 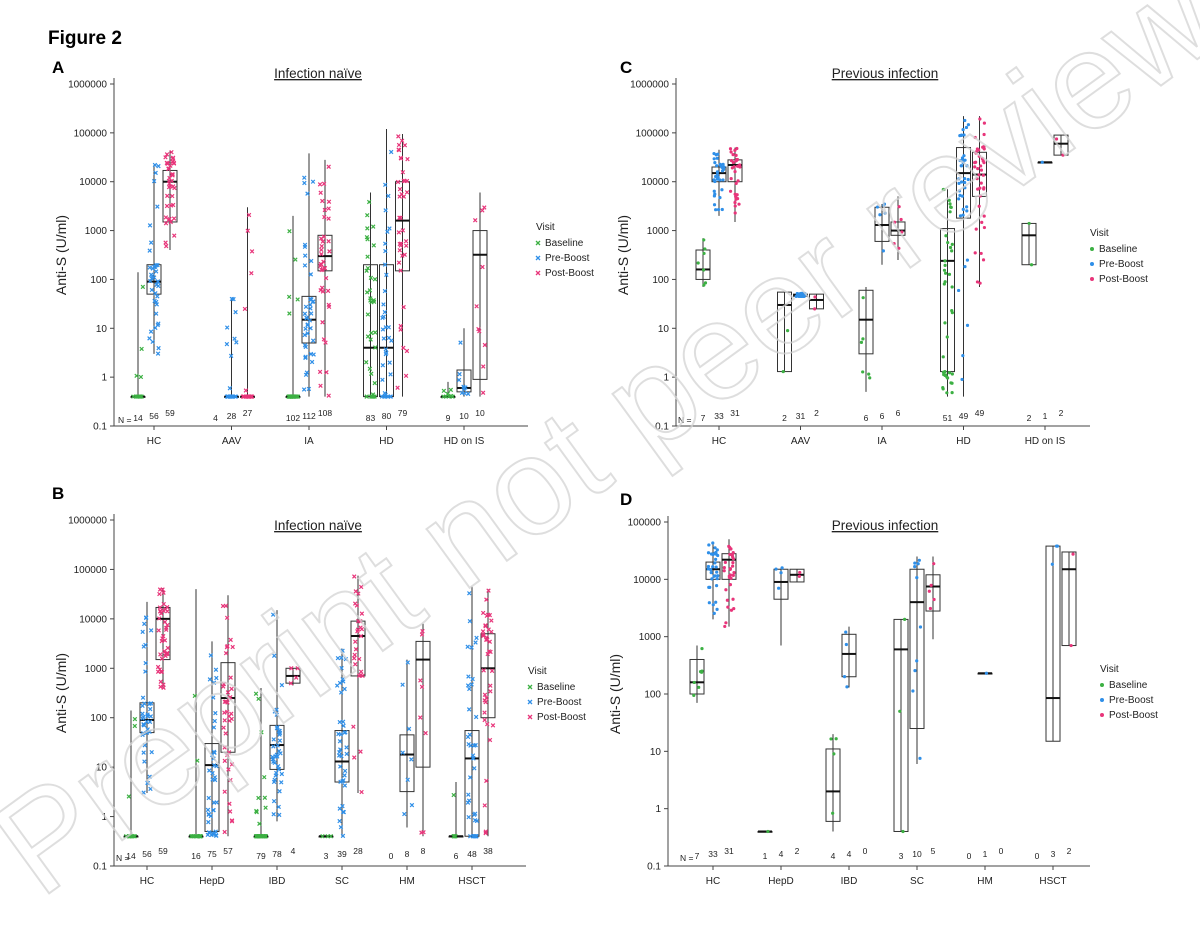 What do you see at coordinates (342, 854) in the screenshot?
I see `n-count: 39` at bounding box center [342, 854].